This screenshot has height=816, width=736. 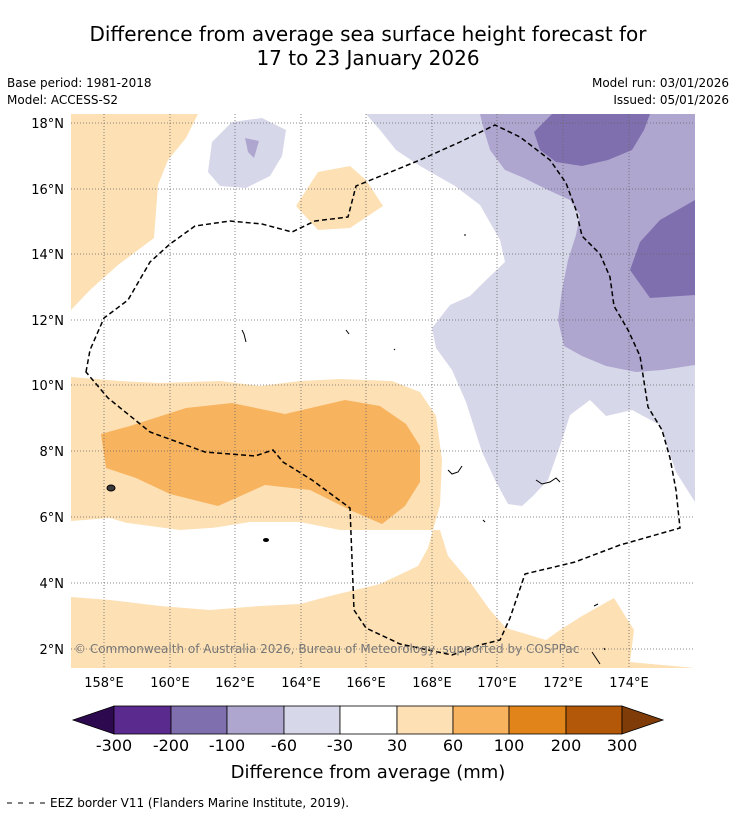 I want to click on colorbar-ticks: -300 -200 -100 -60 -30 30 60 100 200 300, so click(x=366, y=745).